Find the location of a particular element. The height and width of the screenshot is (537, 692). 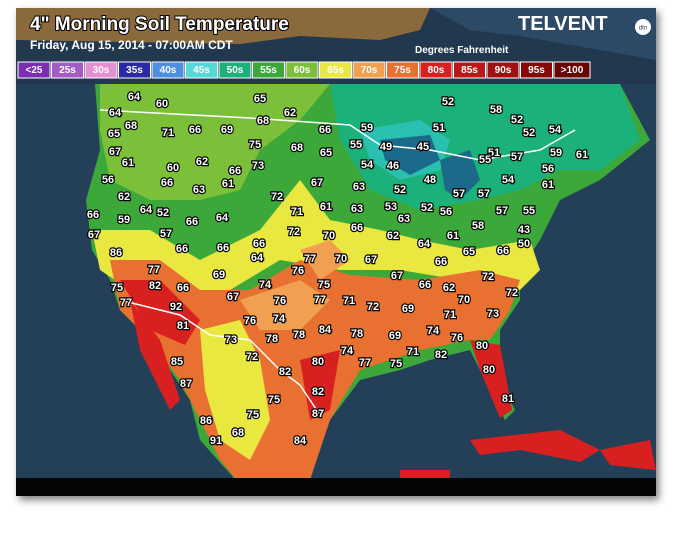

legend-label: 85s is located at coordinates (469, 70).